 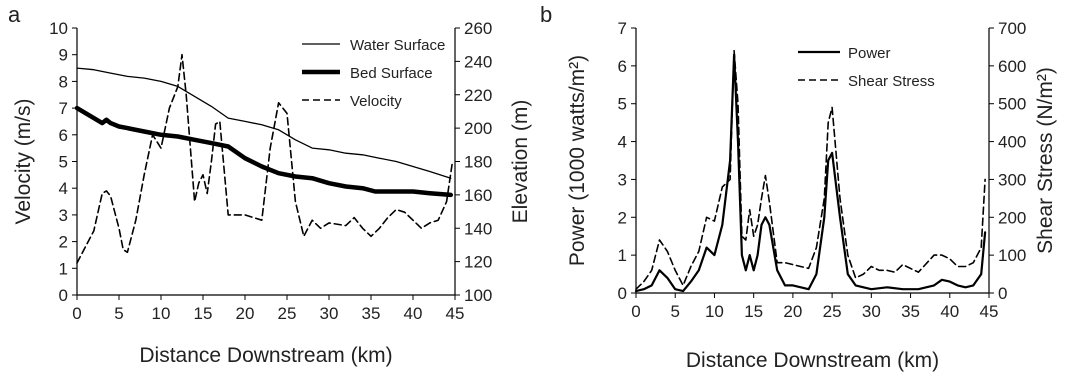 I want to click on panel-label: a, so click(x=14, y=14).